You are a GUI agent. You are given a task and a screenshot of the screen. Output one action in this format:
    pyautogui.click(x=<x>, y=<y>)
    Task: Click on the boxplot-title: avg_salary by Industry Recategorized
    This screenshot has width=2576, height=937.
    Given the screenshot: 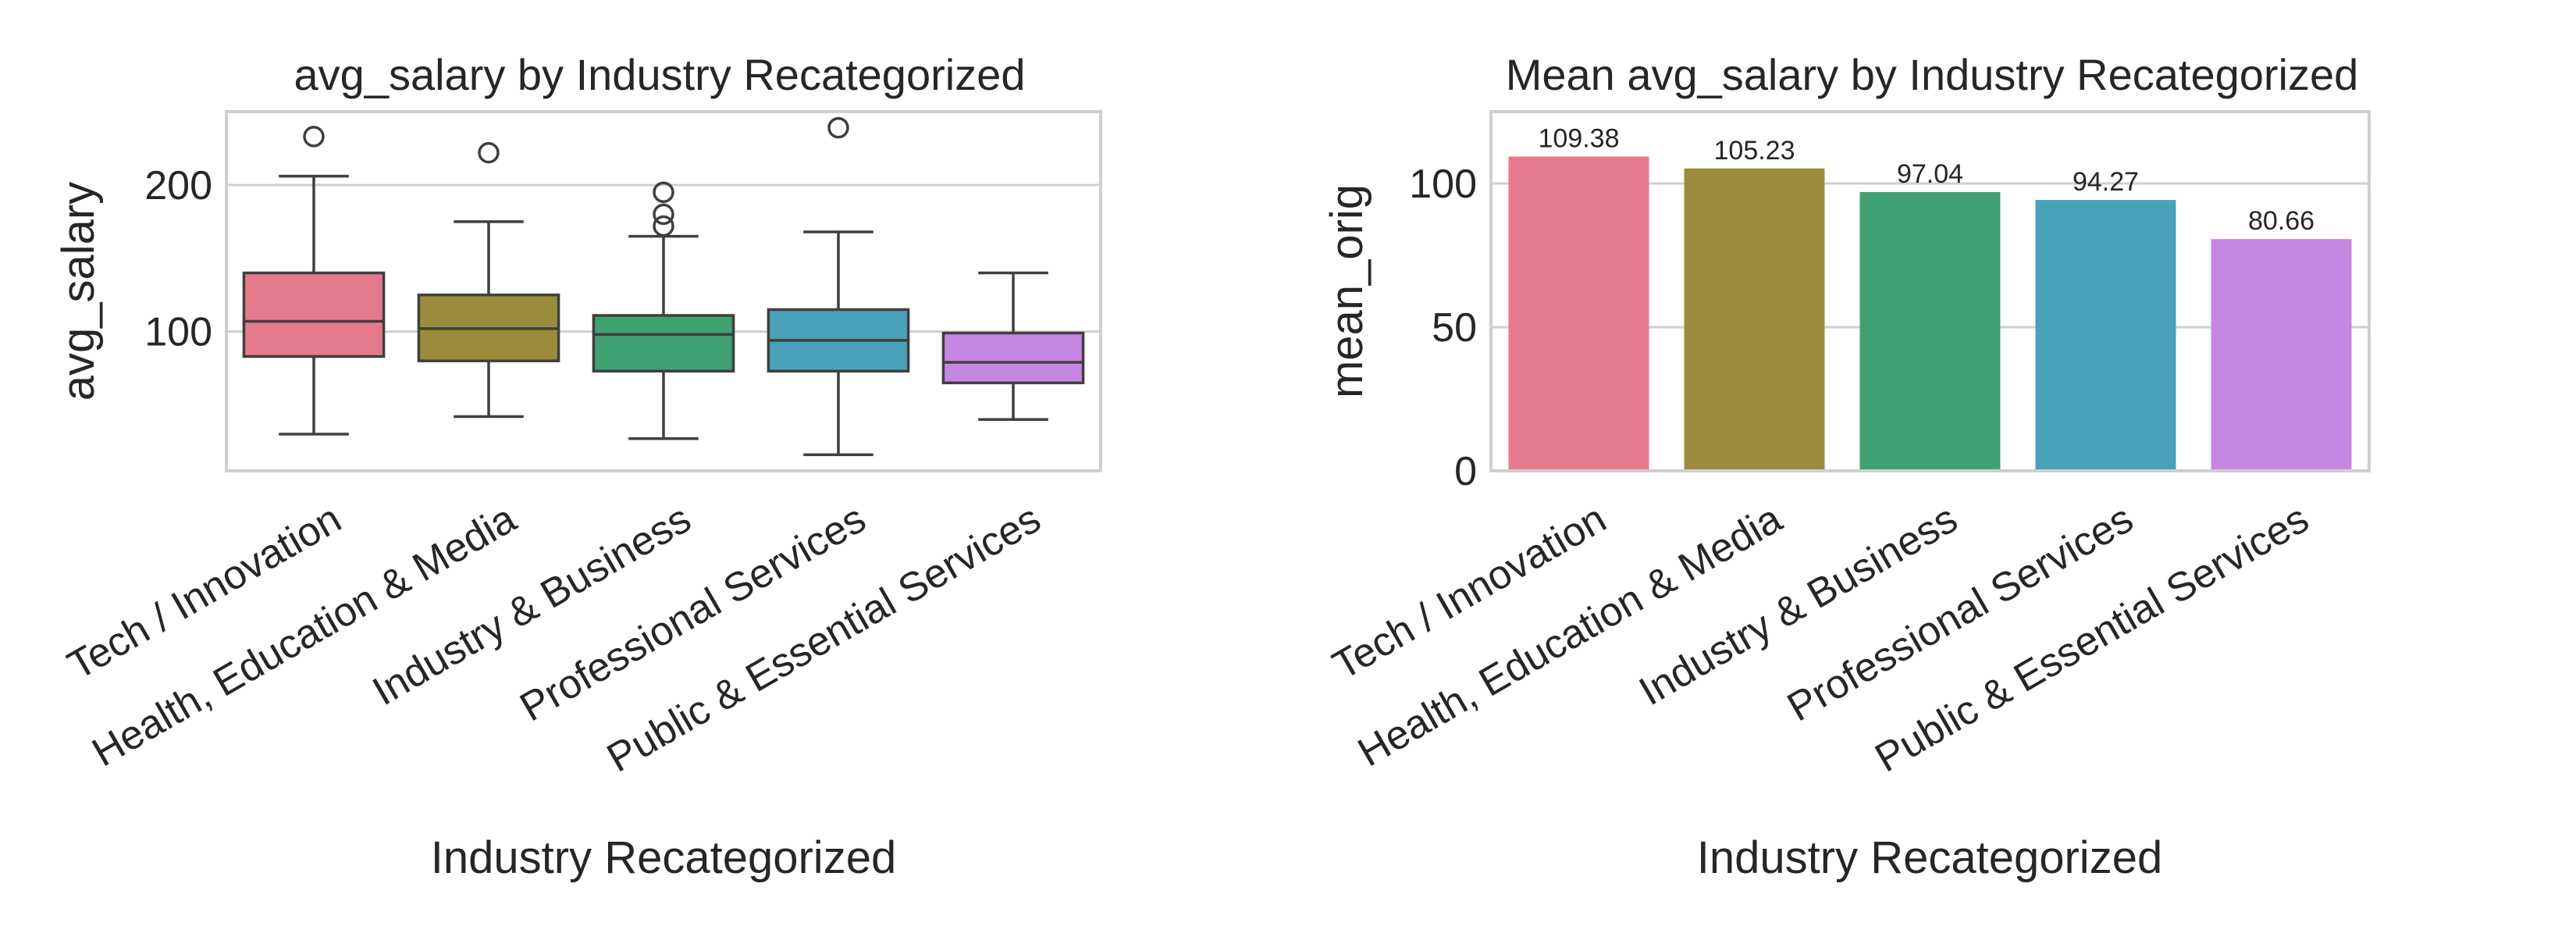 What is the action you would take?
    pyautogui.click(x=660, y=74)
    